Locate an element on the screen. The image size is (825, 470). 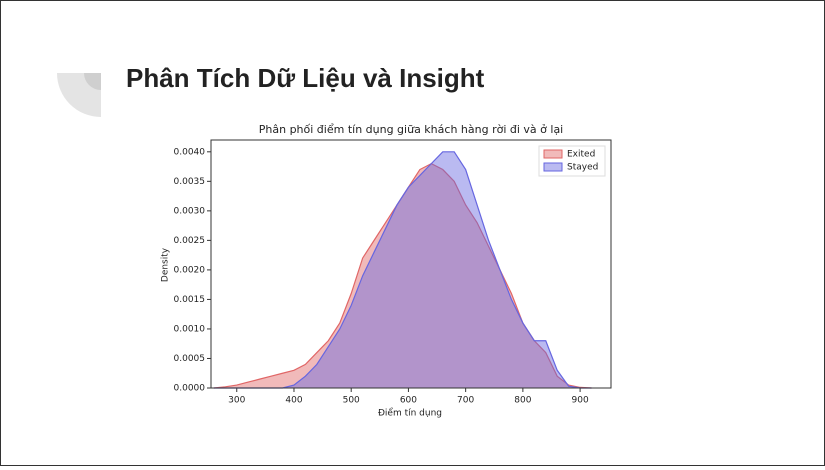
y-tick-label: 0.0020 is located at coordinates (190, 270).